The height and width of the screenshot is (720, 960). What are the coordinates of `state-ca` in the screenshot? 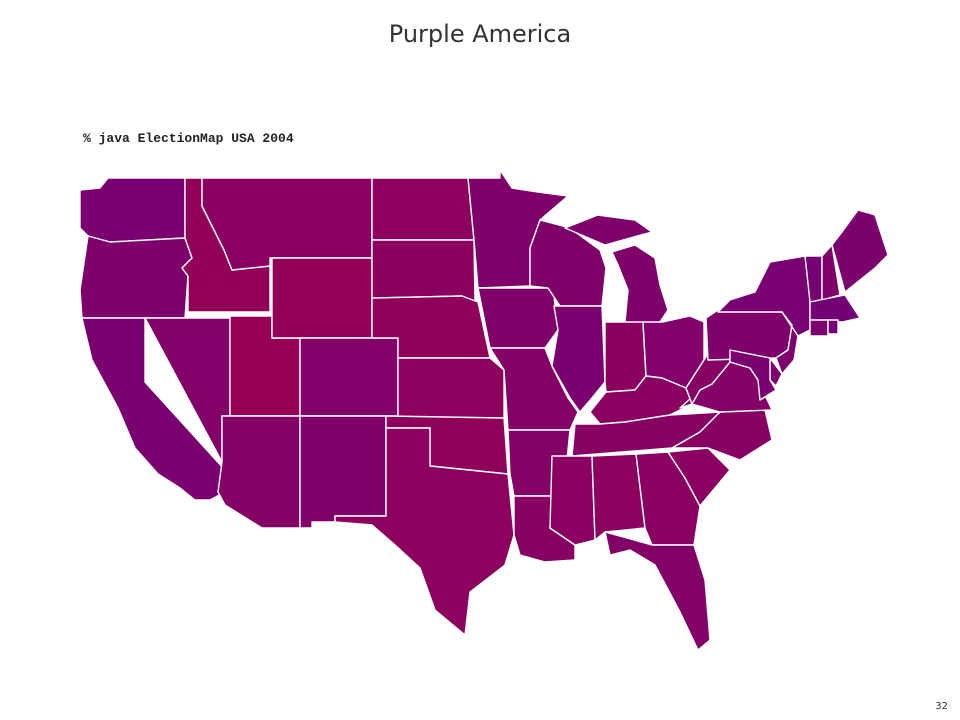 It's located at (153, 409).